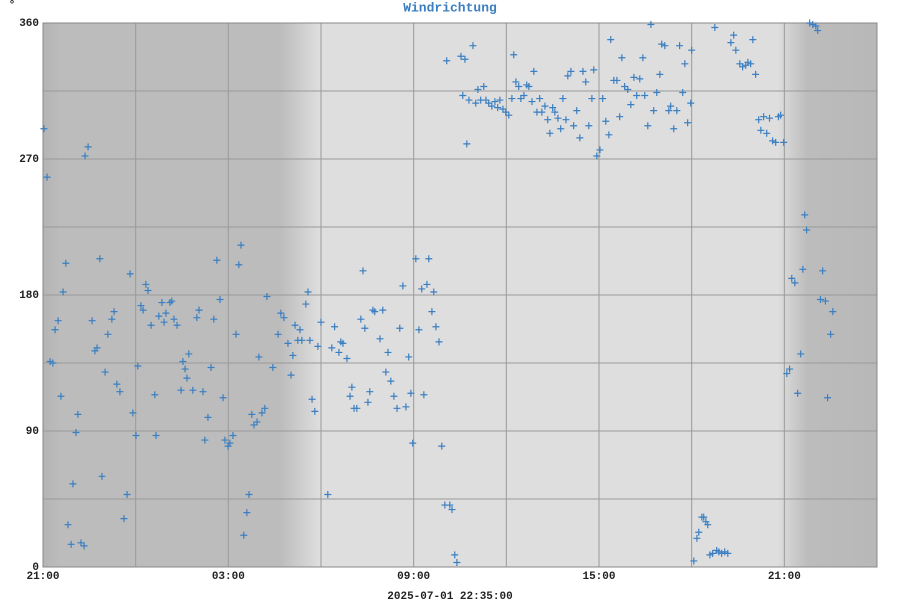  What do you see at coordinates (32, 432) in the screenshot?
I see `y-tick-label: 90` at bounding box center [32, 432].